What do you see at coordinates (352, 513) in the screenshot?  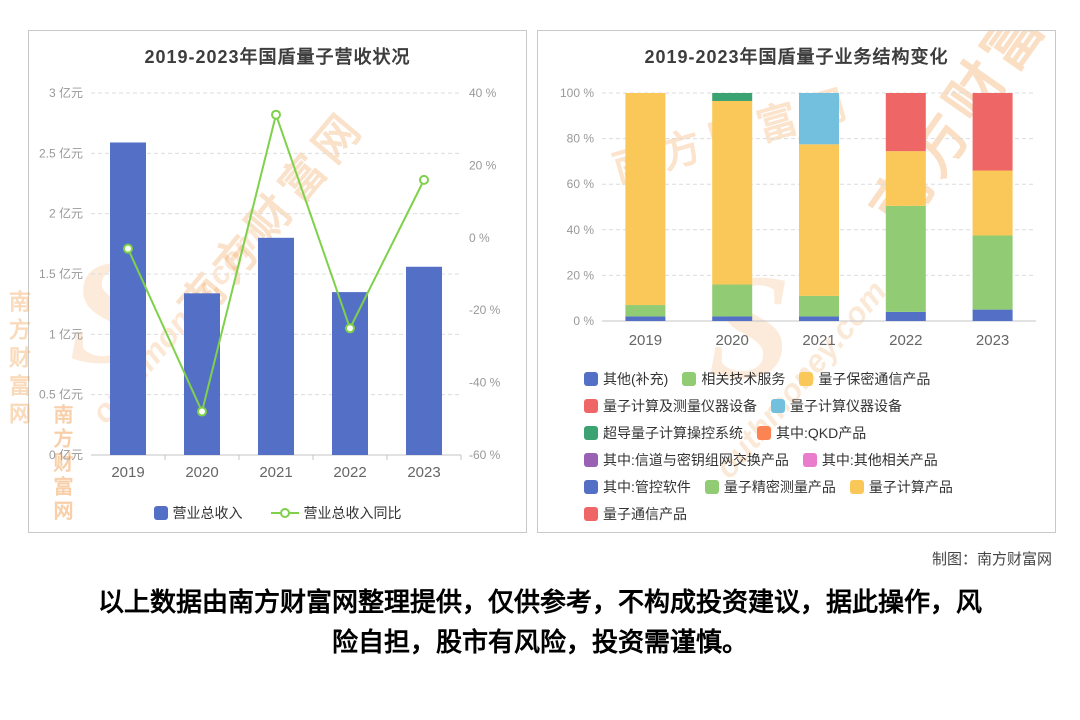 I see `legend-label: 营业总收入同比` at bounding box center [352, 513].